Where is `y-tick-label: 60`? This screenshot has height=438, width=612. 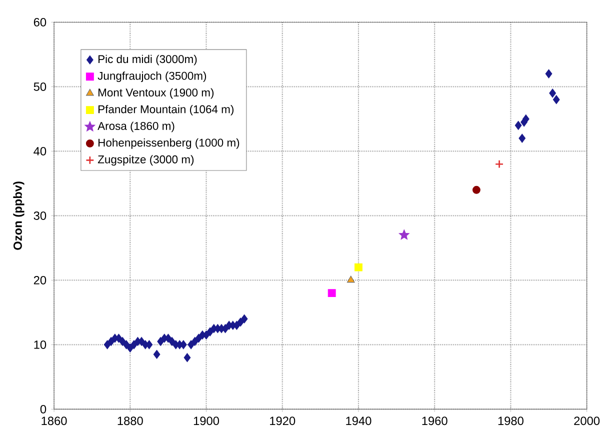 y-tick-label: 60 is located at coordinates (40, 22).